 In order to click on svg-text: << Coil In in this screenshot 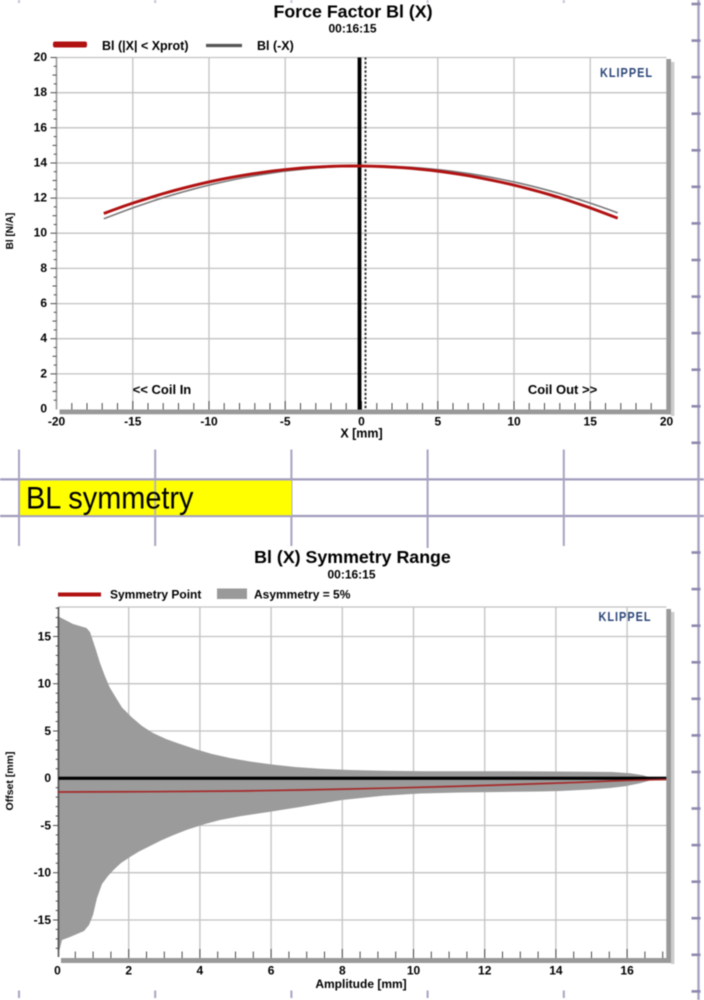, I will do `click(162, 389)`.